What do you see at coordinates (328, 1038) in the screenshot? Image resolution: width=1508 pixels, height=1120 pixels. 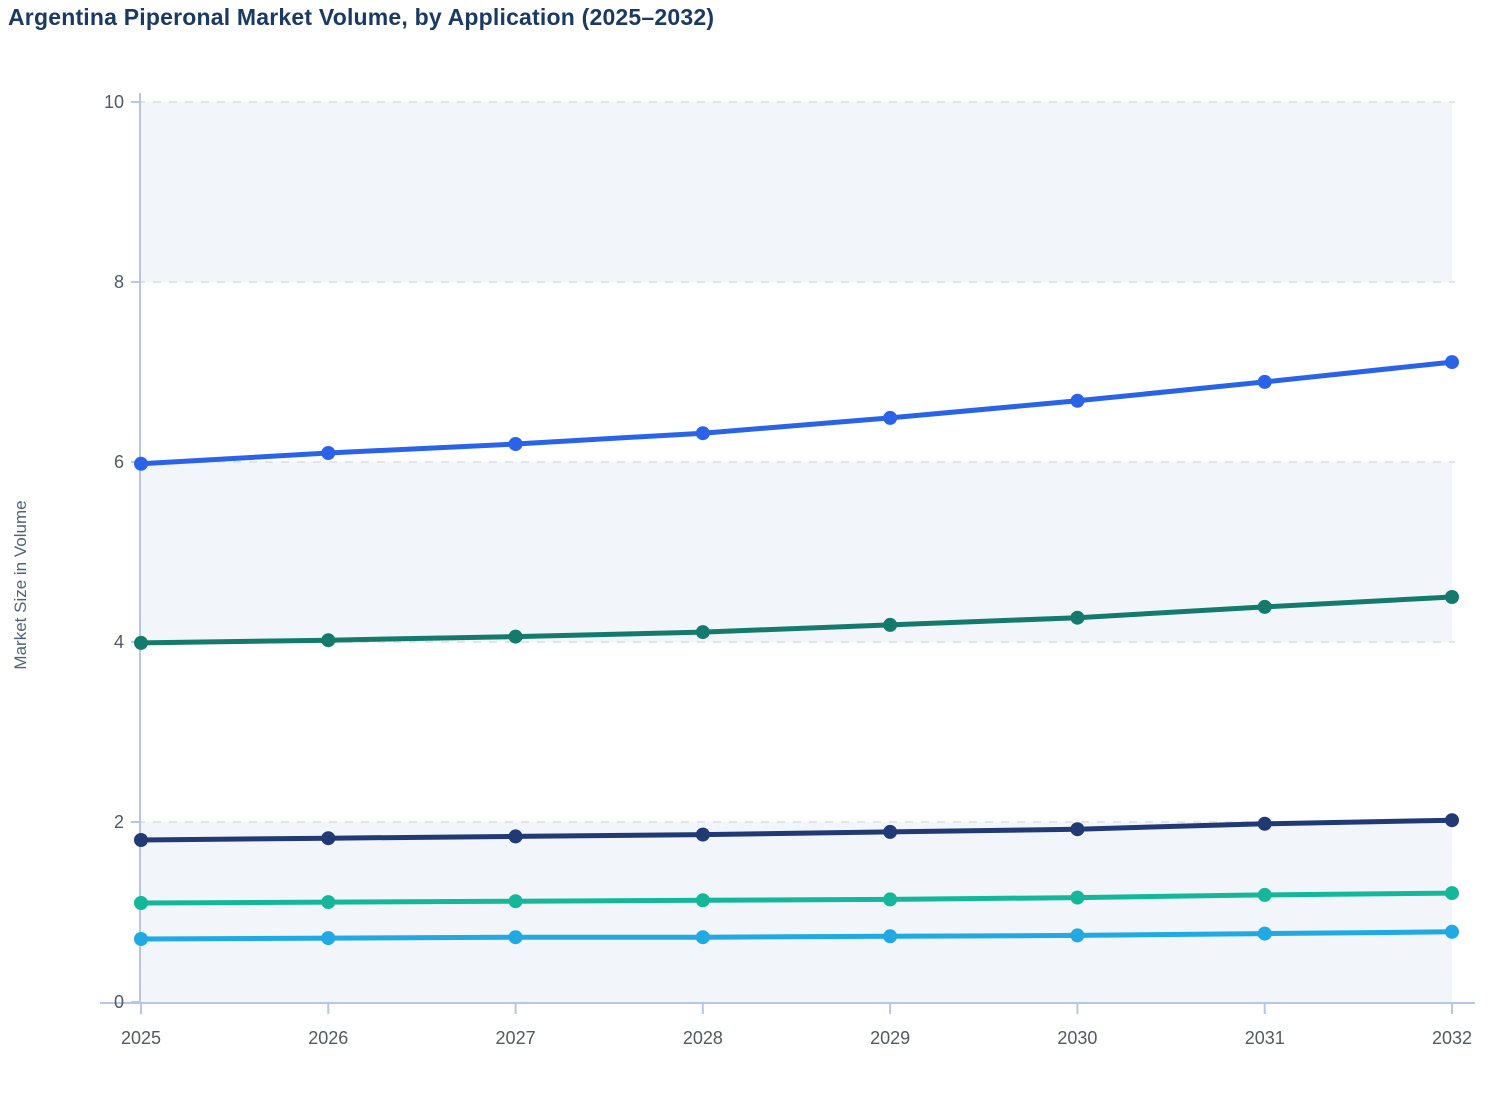 I see `x-tick-label: 2026` at bounding box center [328, 1038].